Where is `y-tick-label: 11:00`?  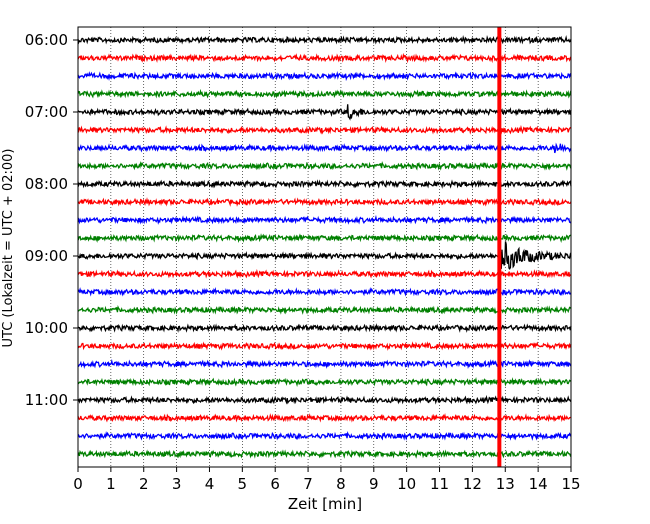
y-tick-label: 11:00 is located at coordinates (46, 400).